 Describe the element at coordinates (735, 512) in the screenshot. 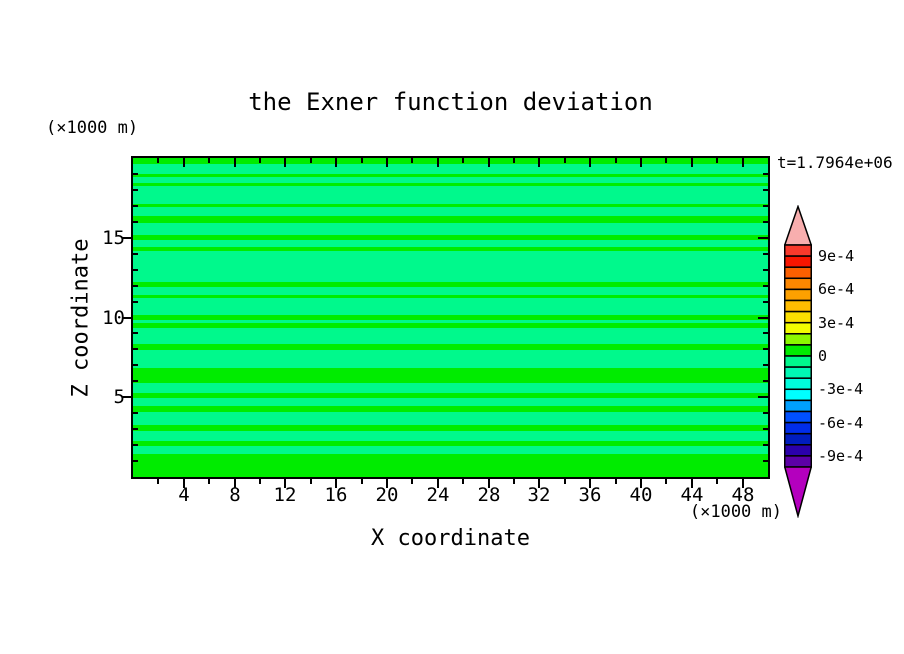

I see `x-axis-unit-label: (×1000 m)` at that location.